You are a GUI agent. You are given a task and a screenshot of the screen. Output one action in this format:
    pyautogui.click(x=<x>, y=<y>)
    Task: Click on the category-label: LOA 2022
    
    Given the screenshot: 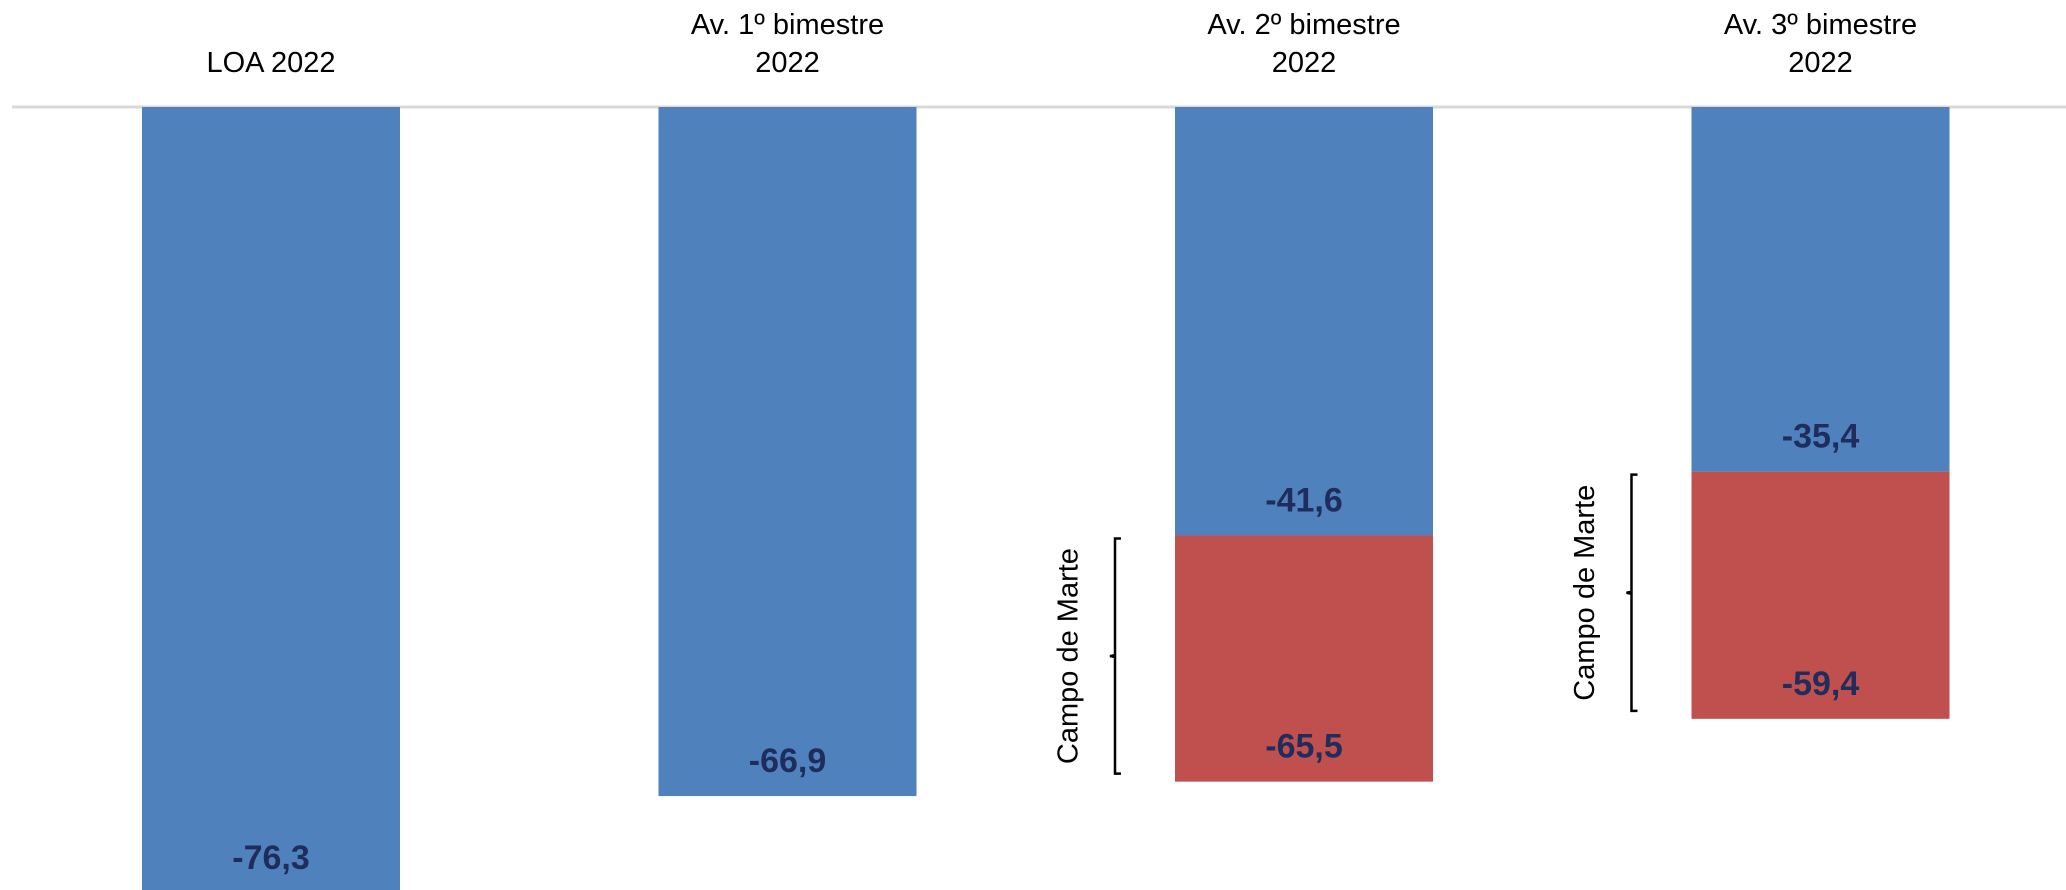 What is the action you would take?
    pyautogui.click(x=271, y=63)
    